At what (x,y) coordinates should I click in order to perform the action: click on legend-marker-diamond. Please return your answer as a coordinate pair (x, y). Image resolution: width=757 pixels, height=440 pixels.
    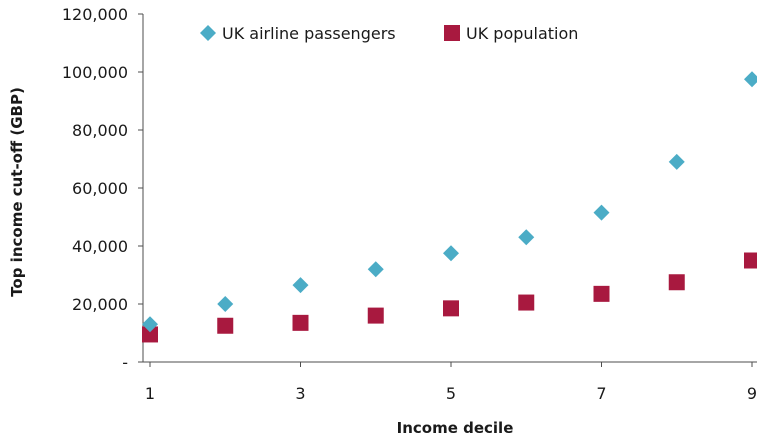
    Looking at the image, I should click on (208, 33).